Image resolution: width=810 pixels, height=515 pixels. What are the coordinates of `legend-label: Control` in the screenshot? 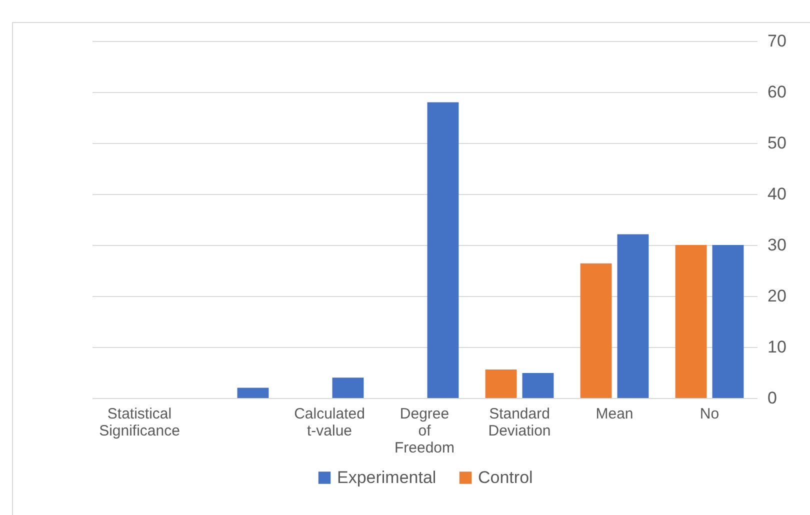 It's located at (505, 477).